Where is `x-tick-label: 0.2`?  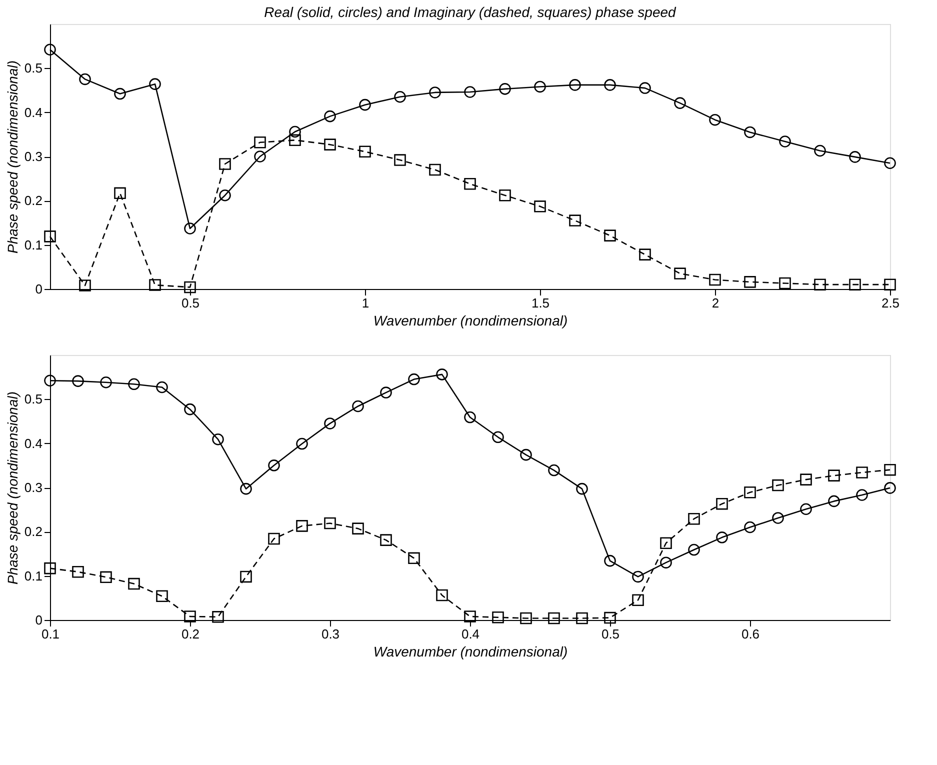 x-tick-label: 0.2 is located at coordinates (190, 634).